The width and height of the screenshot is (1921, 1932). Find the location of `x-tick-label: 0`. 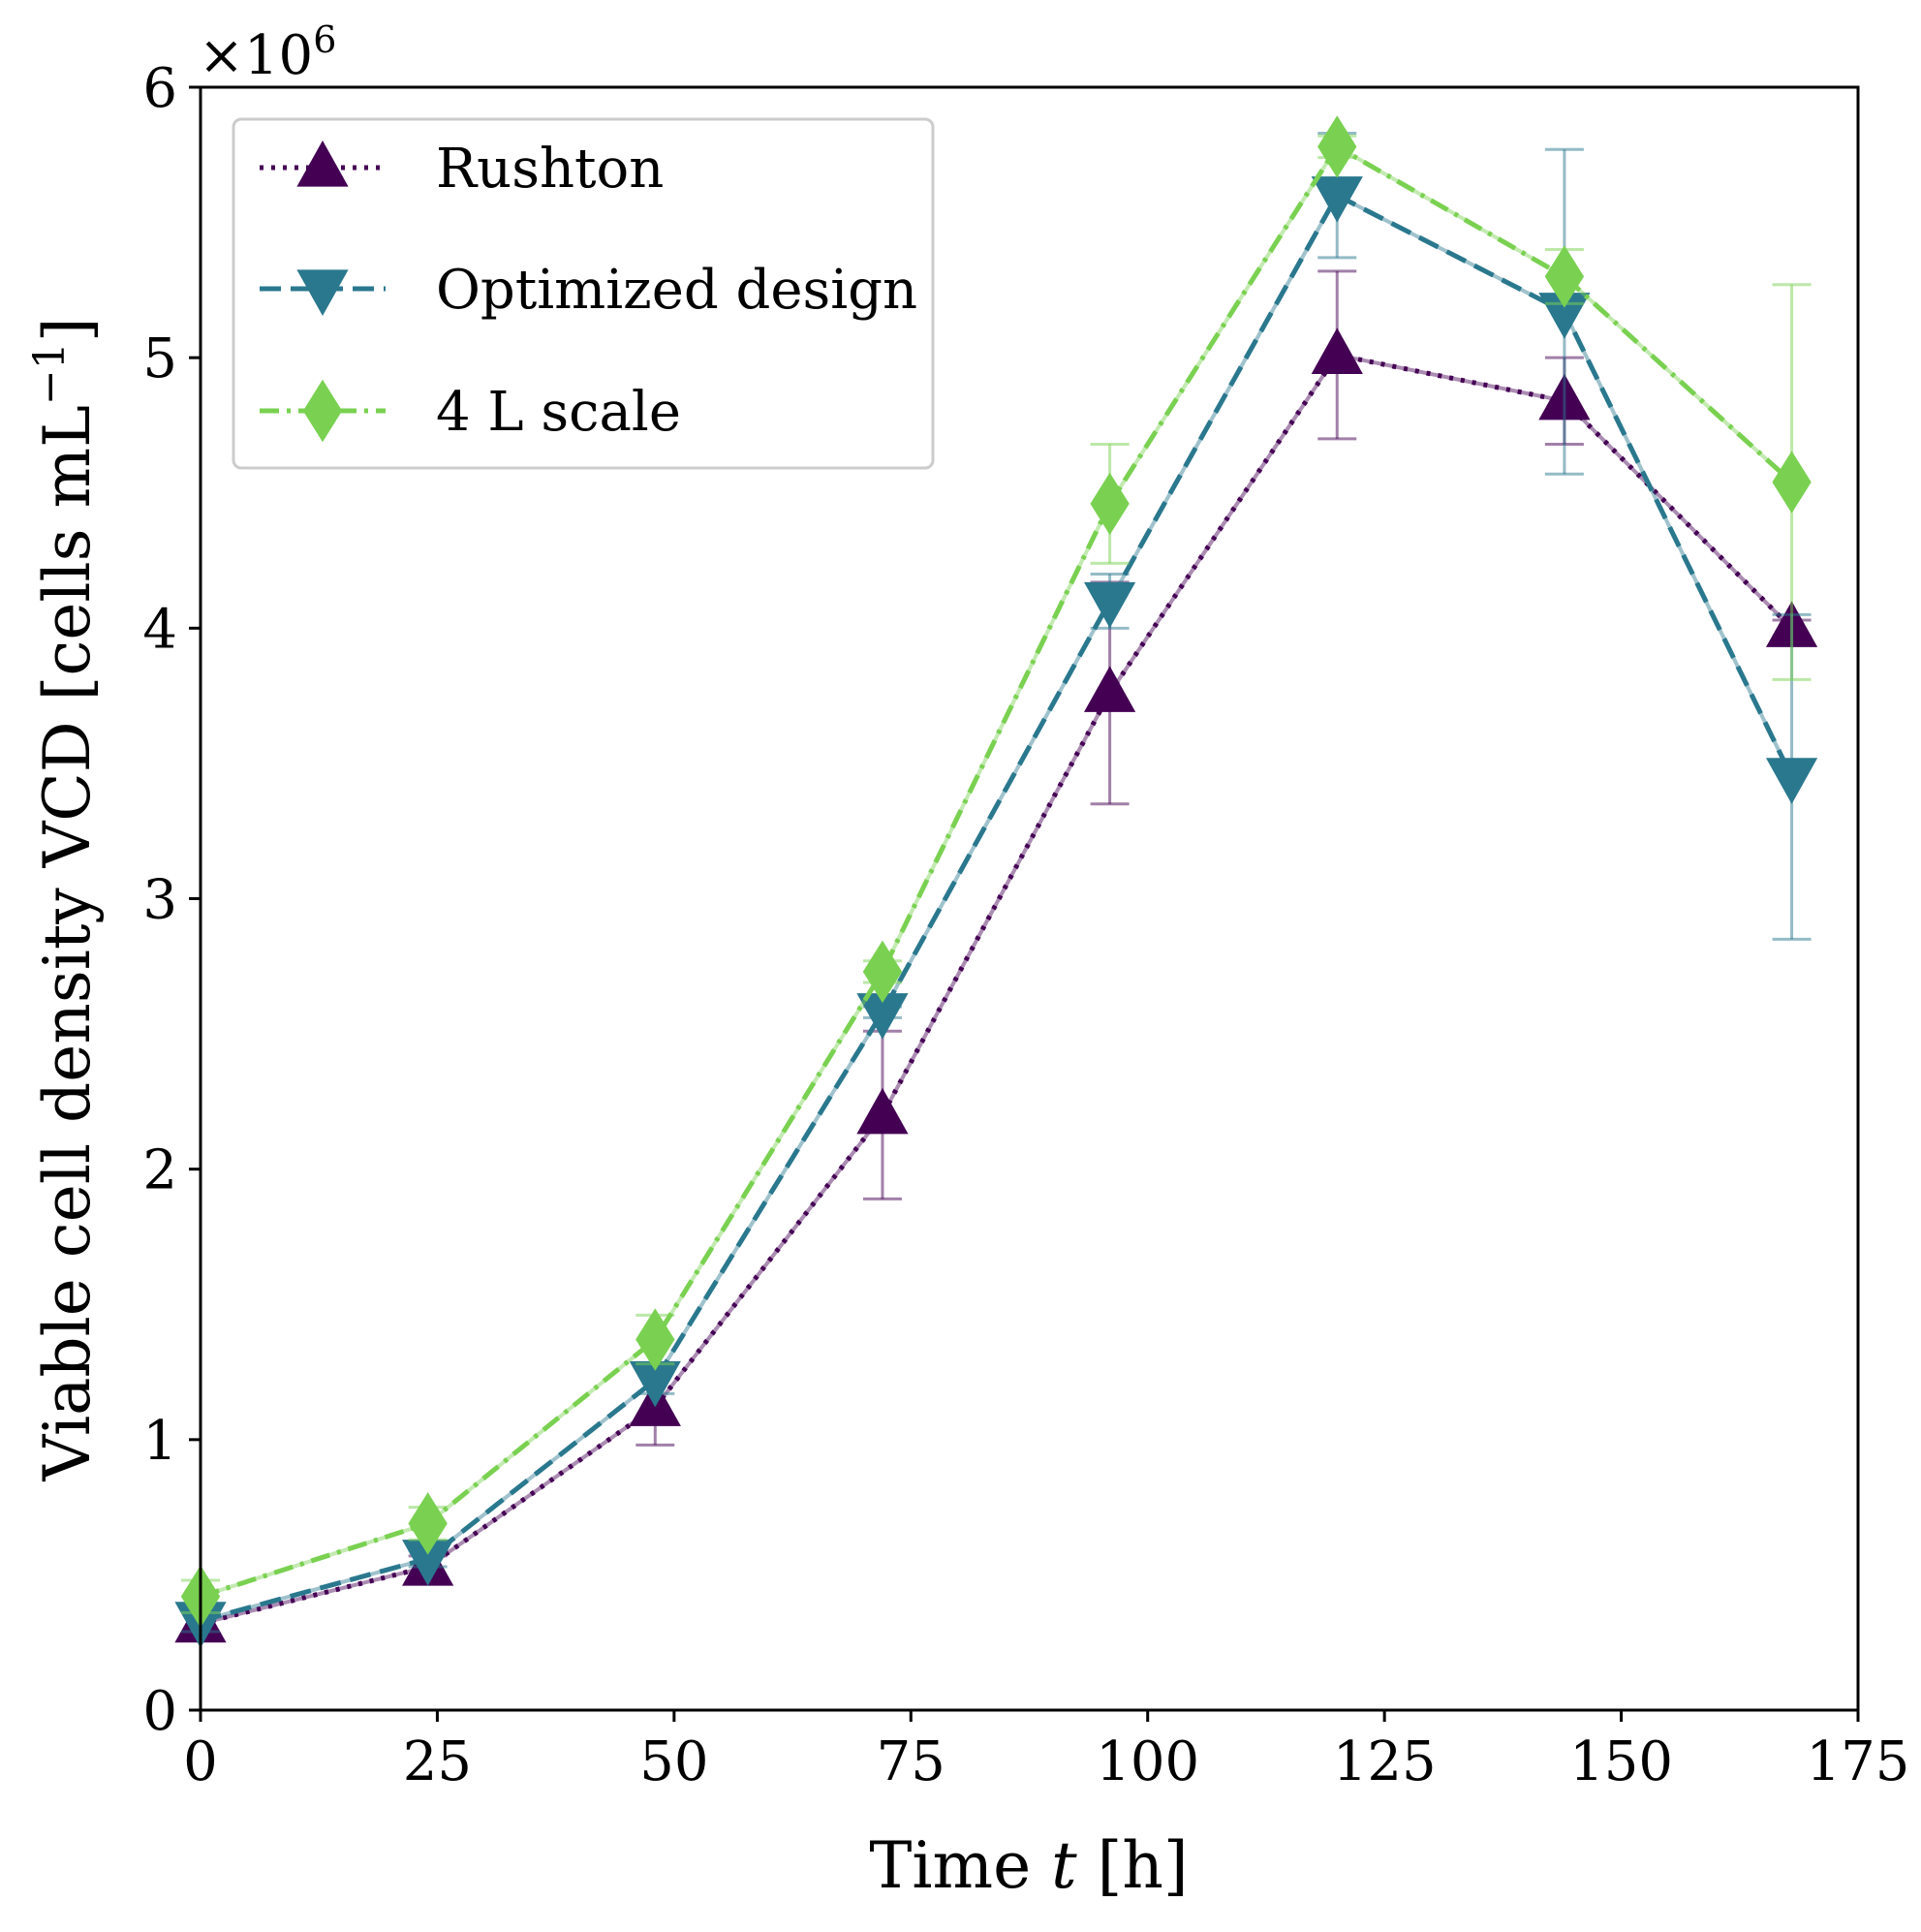

x-tick-label: 0 is located at coordinates (200, 1762).